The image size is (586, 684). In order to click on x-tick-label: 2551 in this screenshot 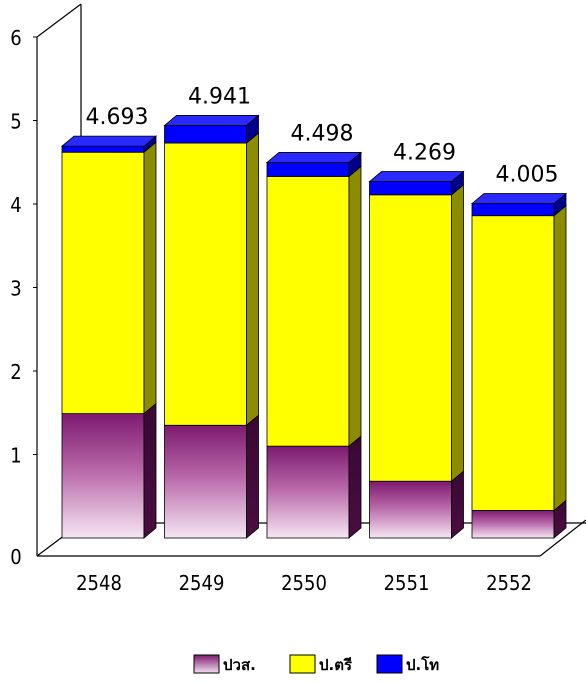, I will do `click(407, 583)`.